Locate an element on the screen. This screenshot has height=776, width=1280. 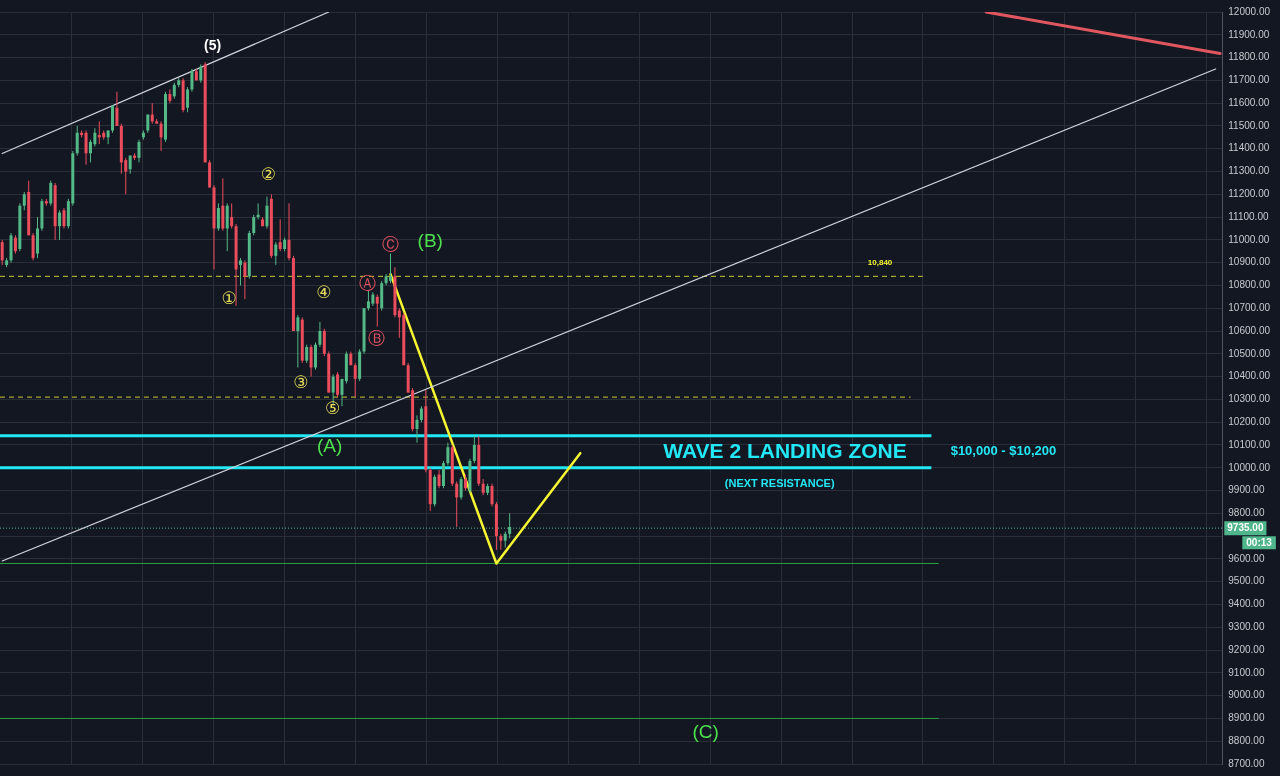
y-tick-label: 11200.00 is located at coordinates (1249, 194).